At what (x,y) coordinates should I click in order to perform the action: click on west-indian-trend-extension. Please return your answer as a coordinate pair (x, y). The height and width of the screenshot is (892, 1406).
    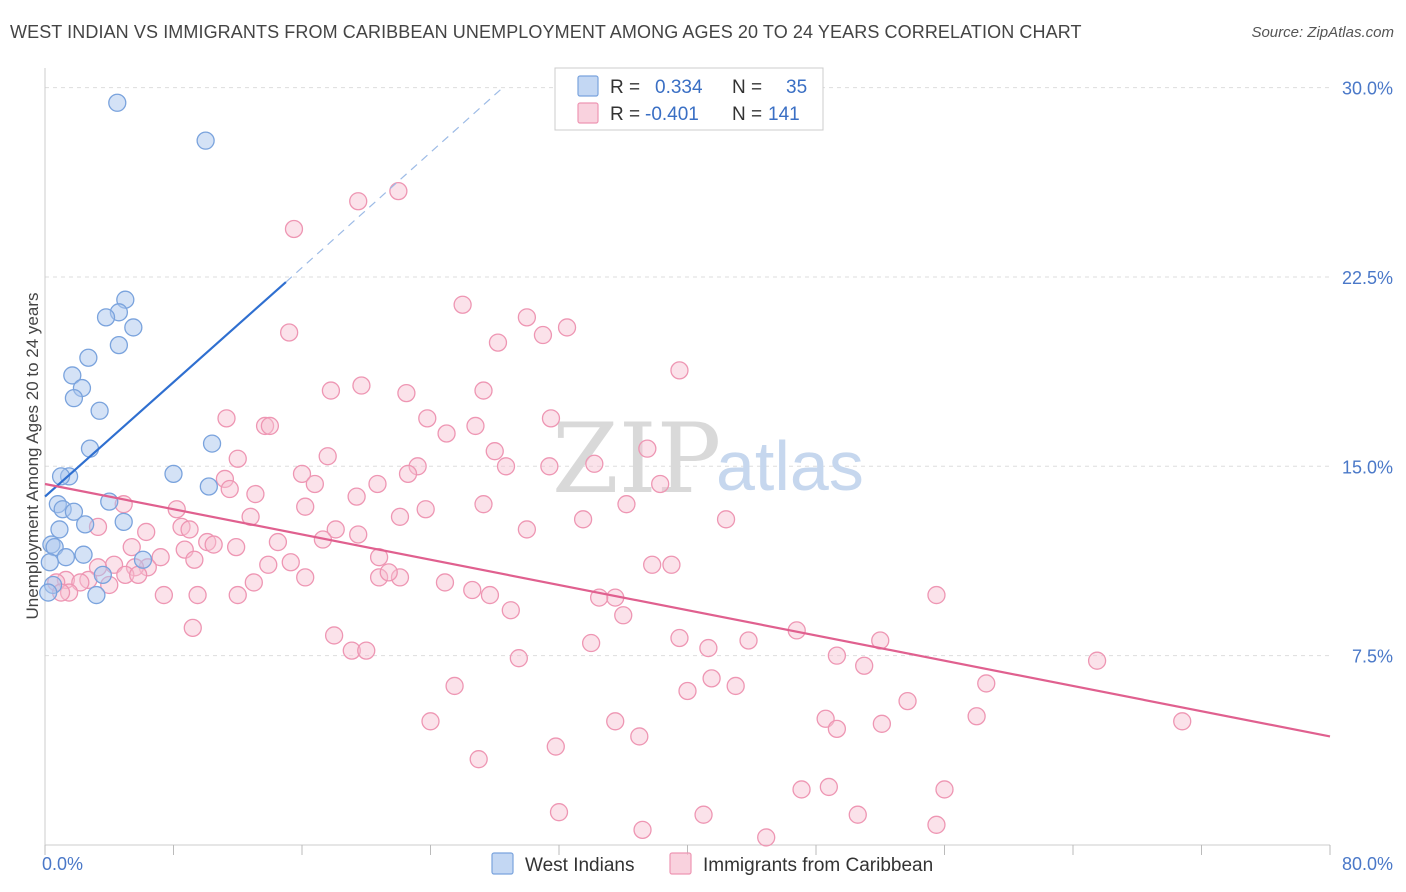
    Looking at the image, I should click on (394, 185).